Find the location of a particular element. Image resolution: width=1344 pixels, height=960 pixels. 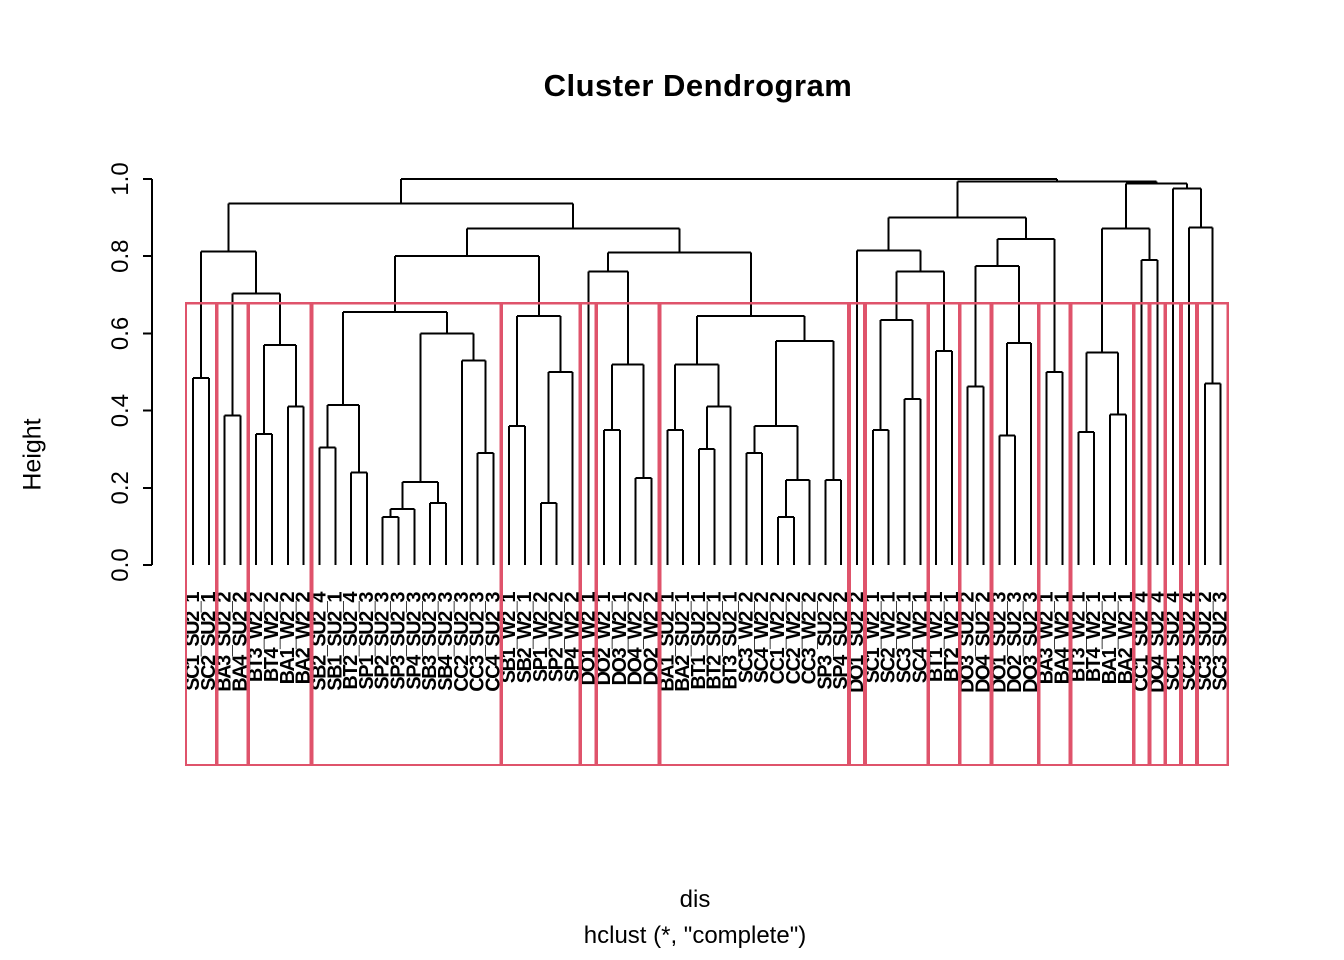

svg-text: CC2_W2_2 is located at coordinates (794, 638).